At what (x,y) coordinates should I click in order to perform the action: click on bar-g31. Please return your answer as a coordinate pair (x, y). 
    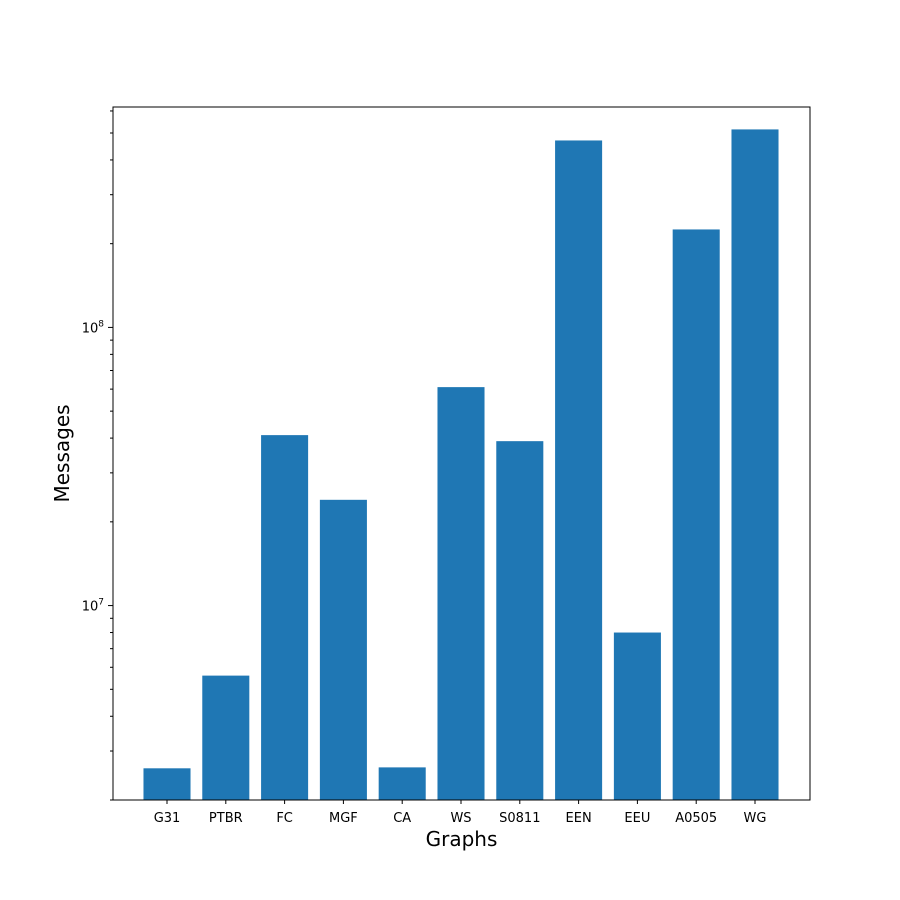
    Looking at the image, I should click on (167, 784).